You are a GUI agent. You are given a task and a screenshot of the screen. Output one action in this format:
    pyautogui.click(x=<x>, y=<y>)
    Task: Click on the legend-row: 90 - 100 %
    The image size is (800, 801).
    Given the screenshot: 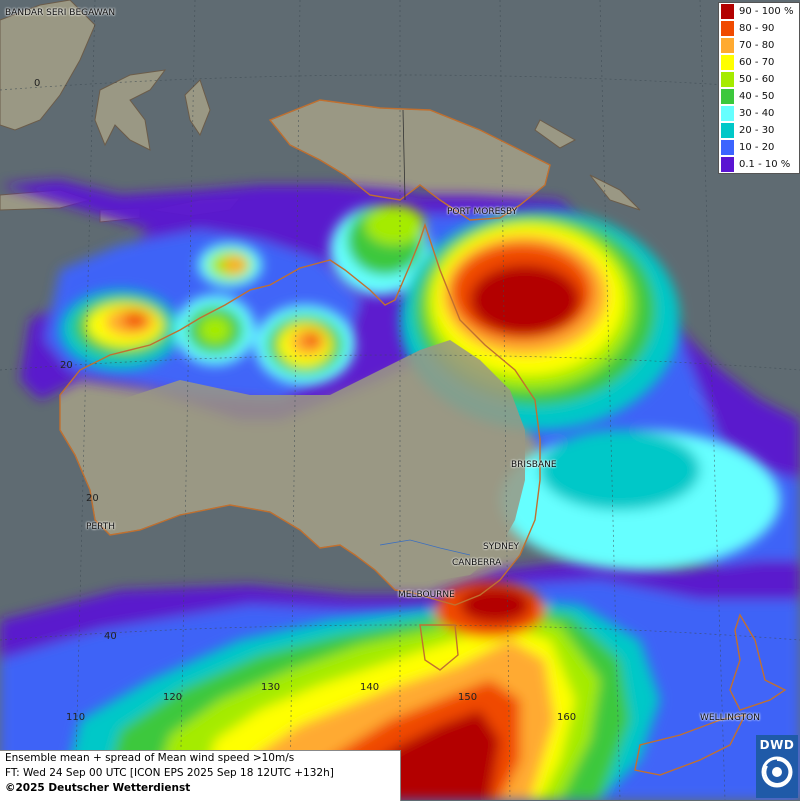 What is the action you would take?
    pyautogui.click(x=759, y=11)
    